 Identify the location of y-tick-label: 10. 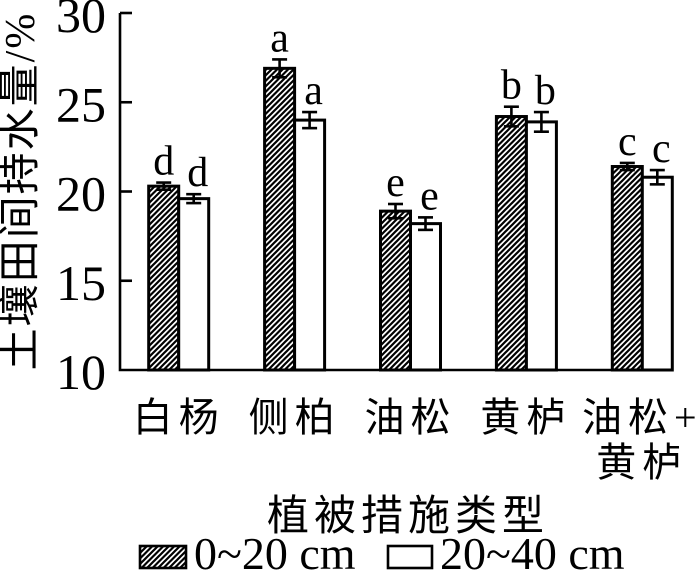
(81, 372).